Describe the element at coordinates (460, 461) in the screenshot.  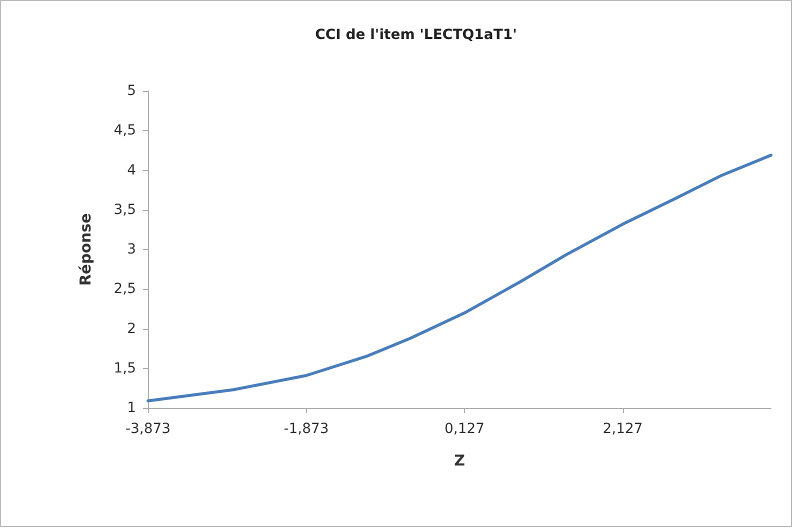
I see `x-axis-title: Z` at that location.